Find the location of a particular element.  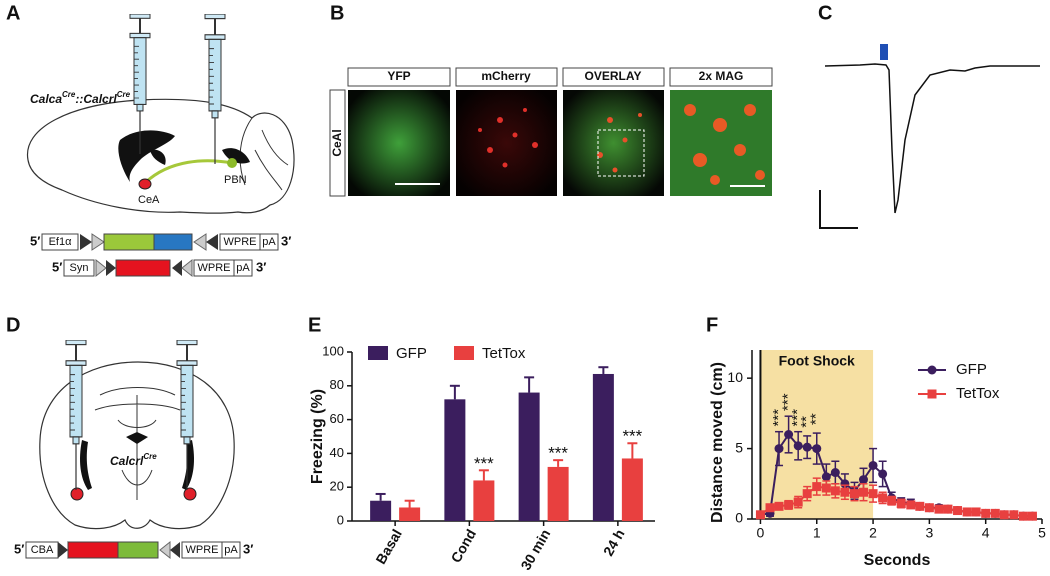

legend-label: TetTox is located at coordinates (978, 393).